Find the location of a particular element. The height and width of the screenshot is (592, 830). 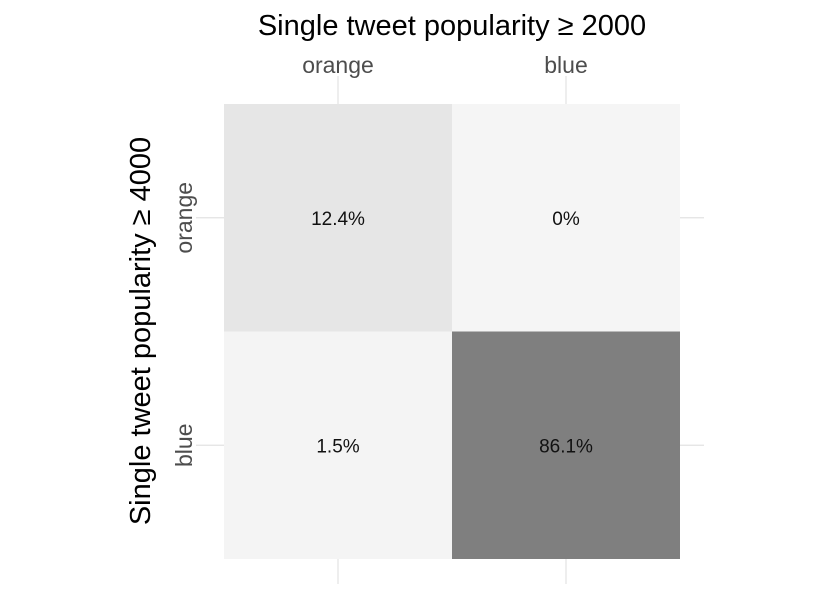

y-tick-label-orange: orange is located at coordinates (184, 218).